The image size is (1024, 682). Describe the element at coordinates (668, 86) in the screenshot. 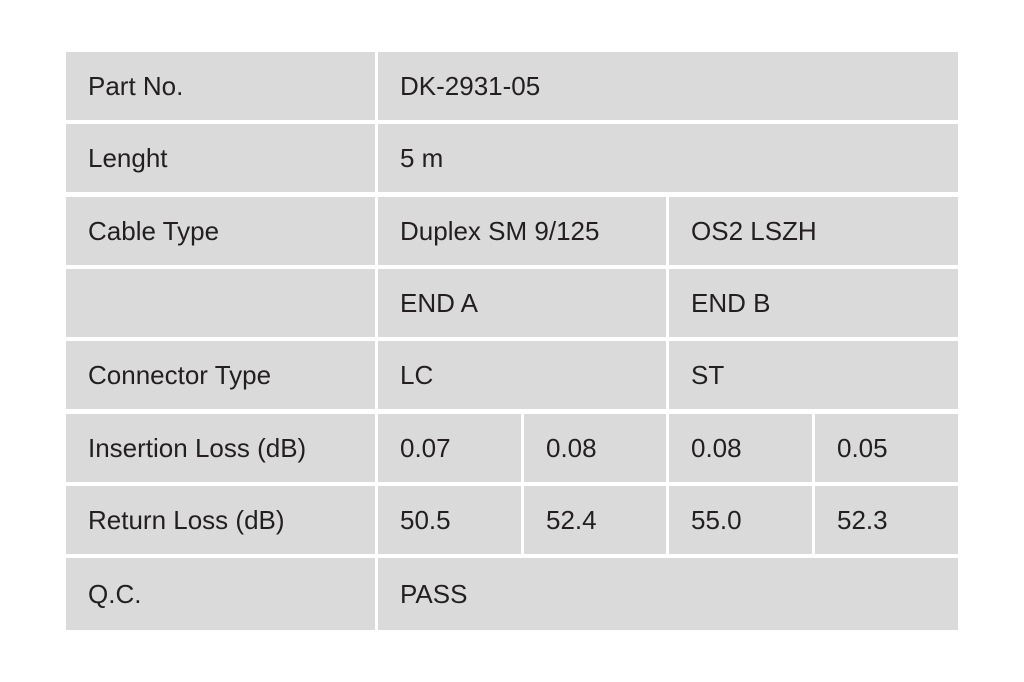

I see `cell-value: DK-2931-05` at that location.